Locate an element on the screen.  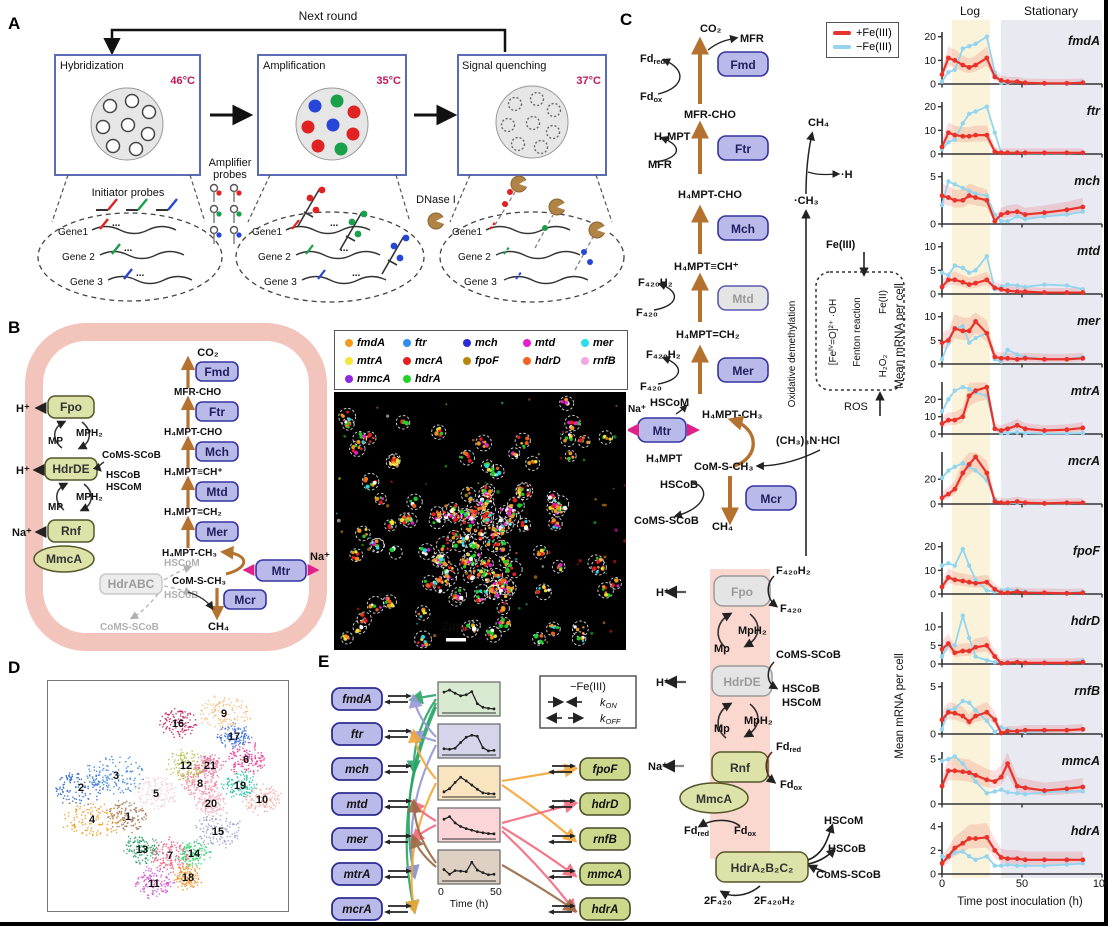
scale-bar-label: 2µm is located at coordinates (454, 626).